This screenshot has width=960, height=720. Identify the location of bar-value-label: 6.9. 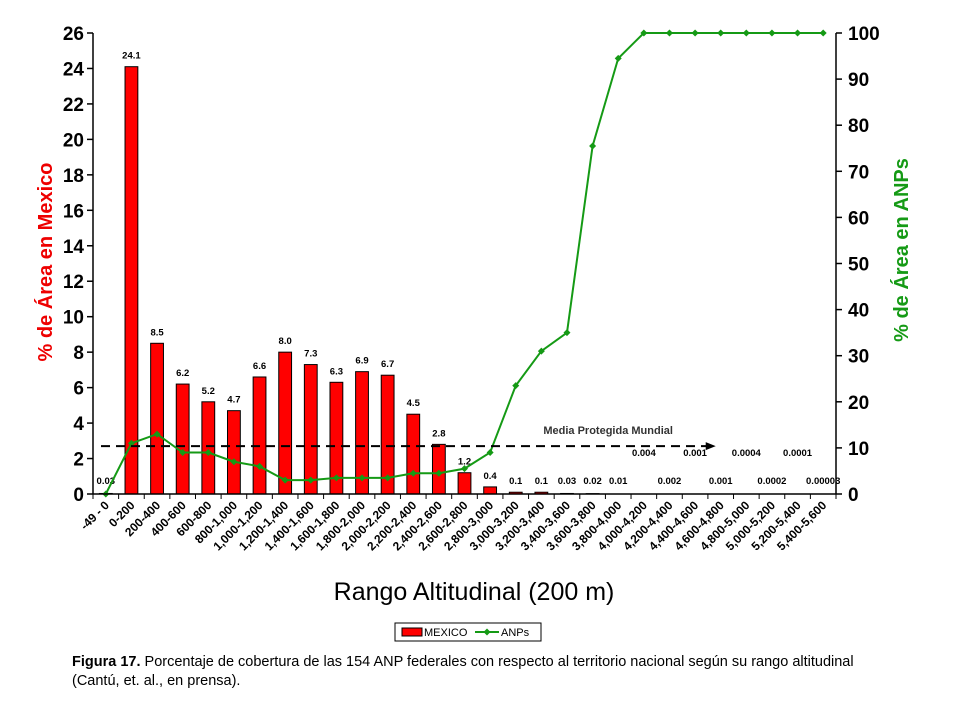
(361, 361).